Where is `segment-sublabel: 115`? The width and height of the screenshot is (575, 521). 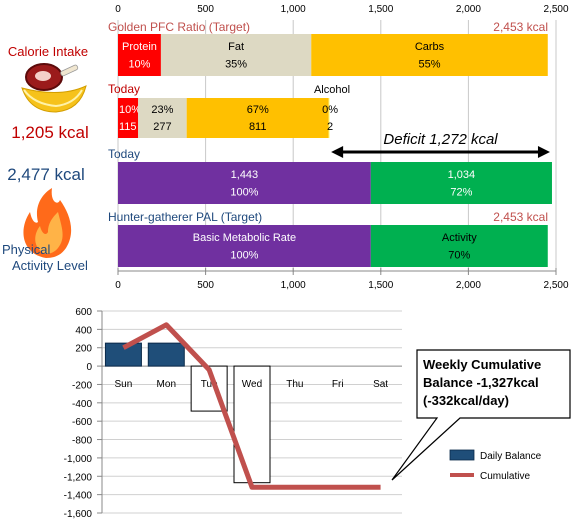
segment-sublabel: 115 is located at coordinates (128, 127).